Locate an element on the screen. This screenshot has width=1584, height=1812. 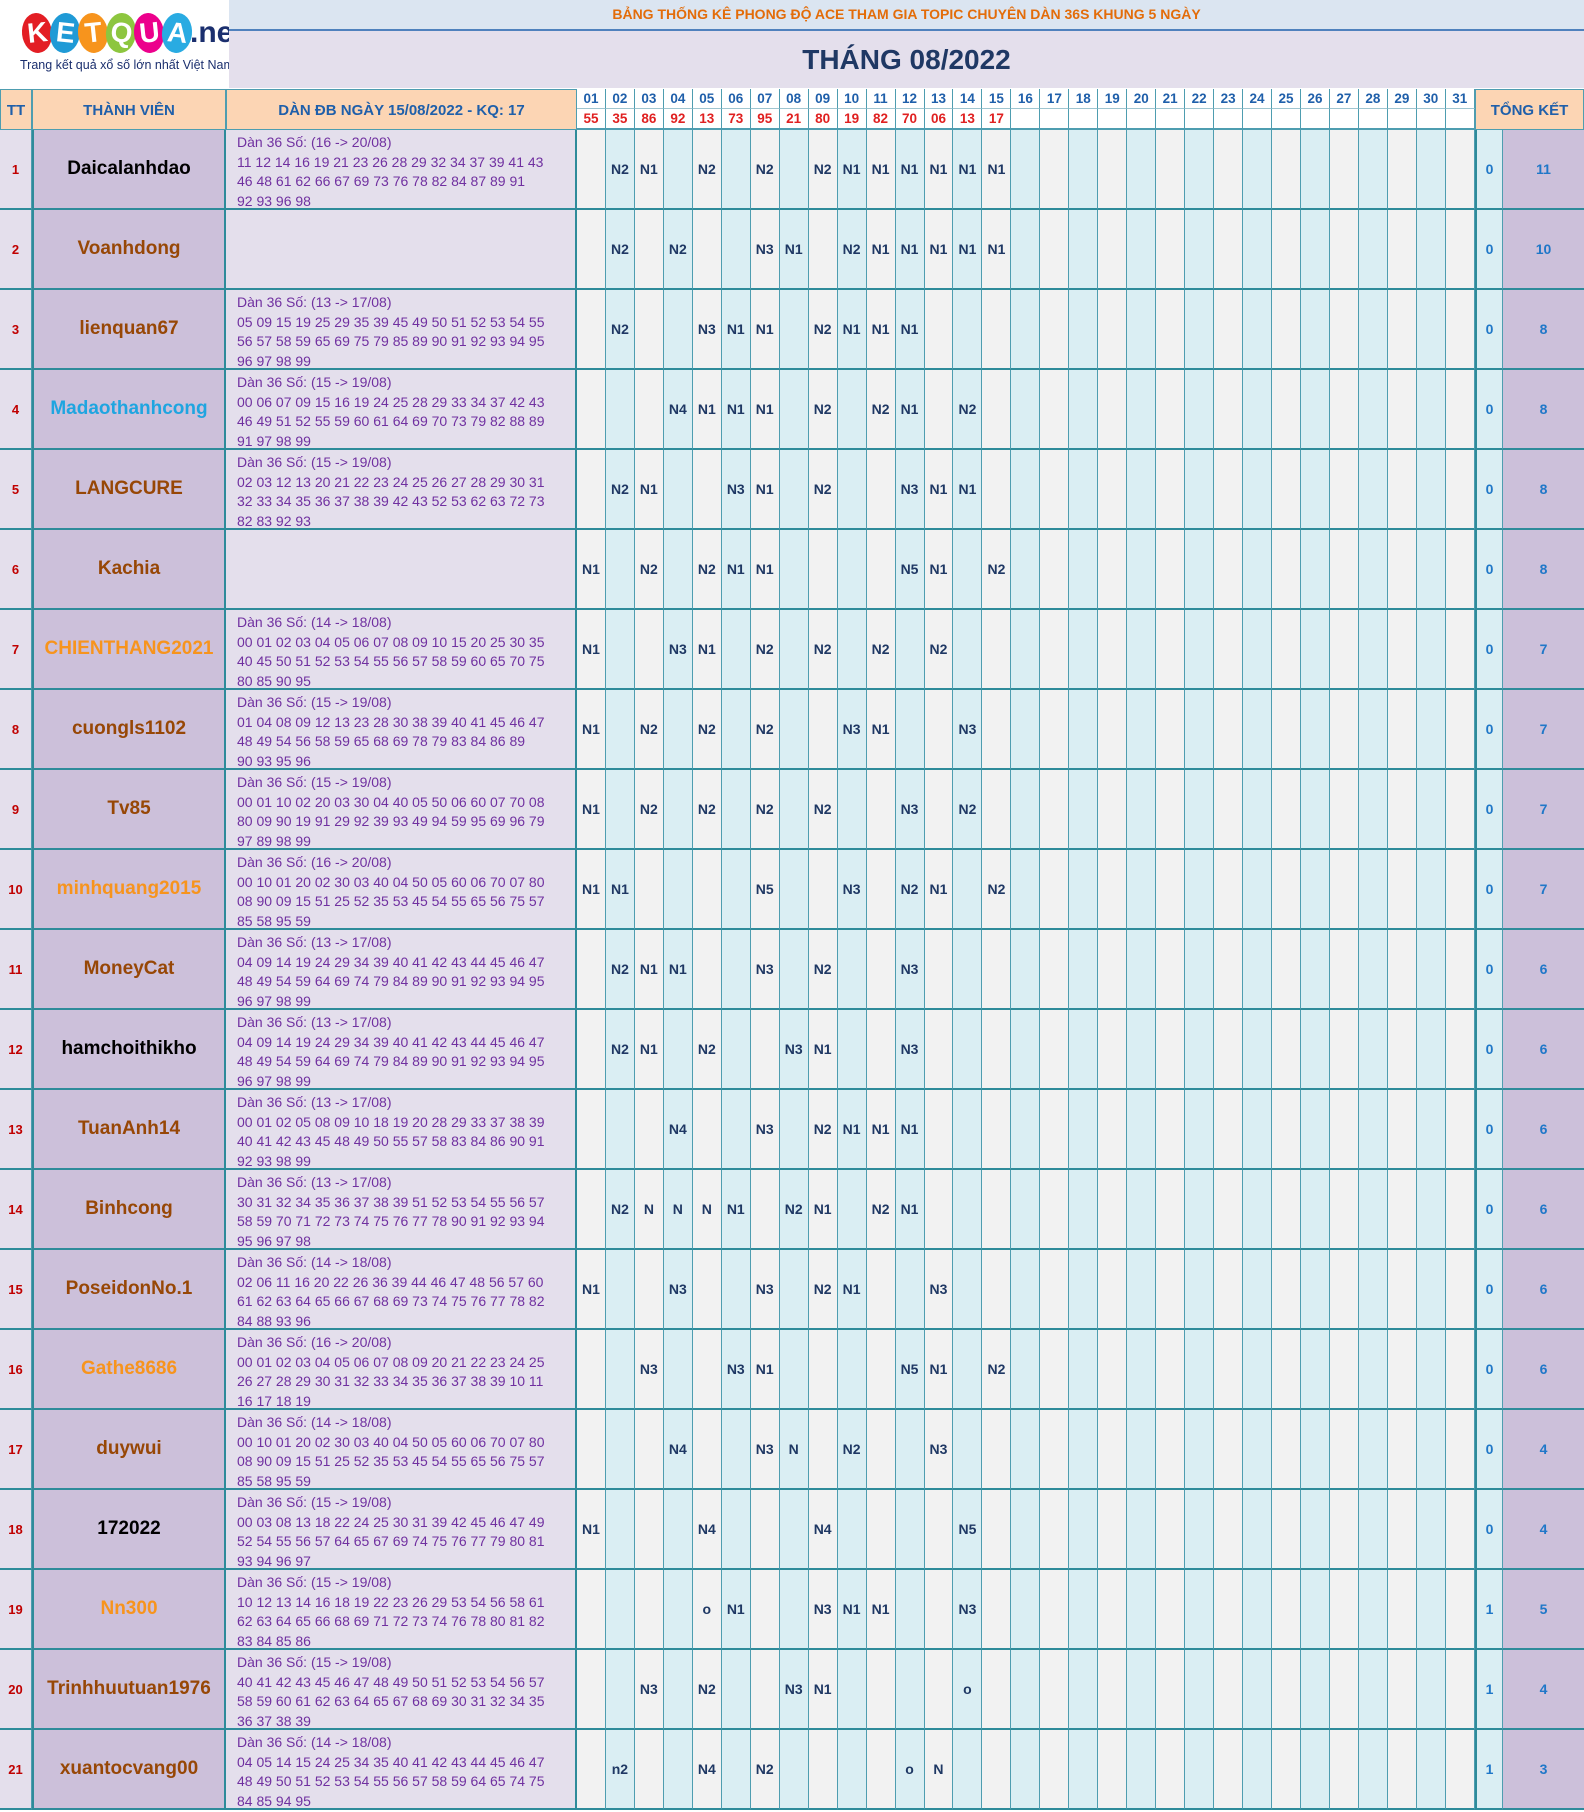
month-title: THÁNG 08/2022 is located at coordinates (906, 59).